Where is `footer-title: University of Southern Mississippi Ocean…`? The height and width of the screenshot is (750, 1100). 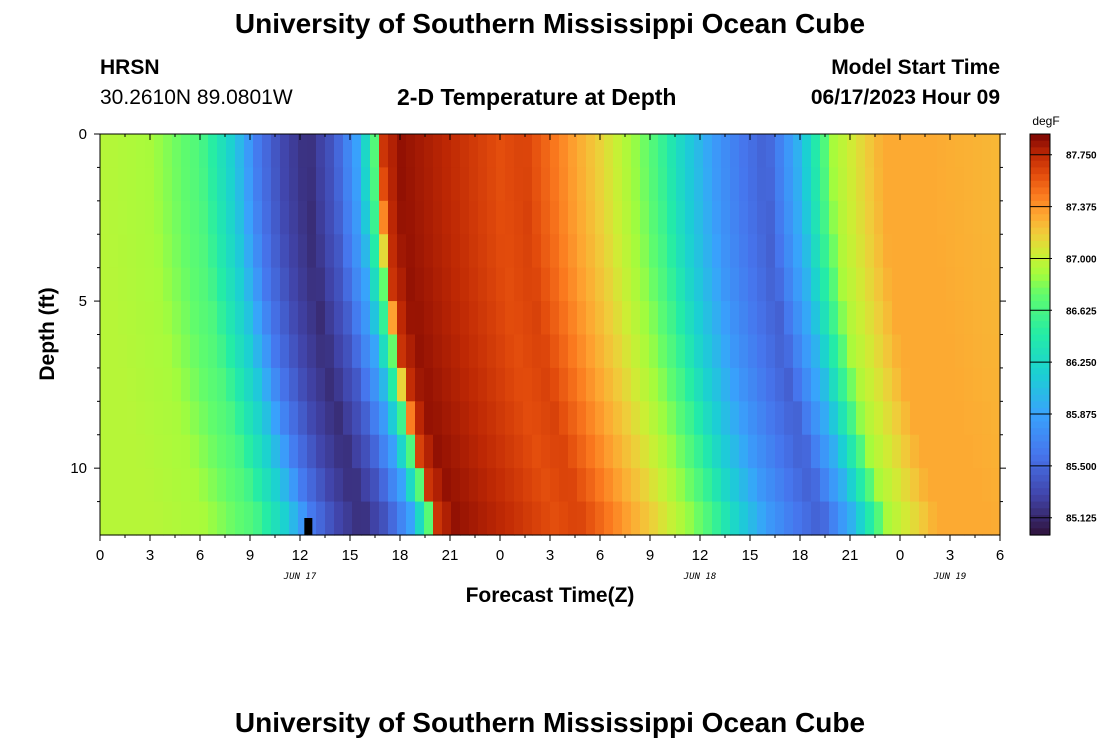 footer-title: University of Southern Mississippi Ocean… is located at coordinates (550, 722).